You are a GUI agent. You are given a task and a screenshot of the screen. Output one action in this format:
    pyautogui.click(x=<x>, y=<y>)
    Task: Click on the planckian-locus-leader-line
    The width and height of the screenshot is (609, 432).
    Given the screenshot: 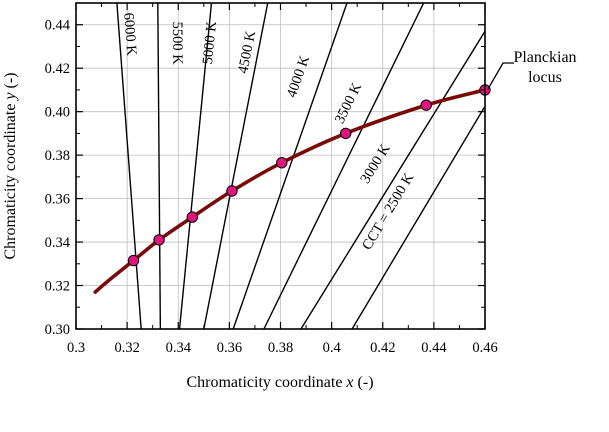 What is the action you would take?
    pyautogui.click(x=500, y=76)
    